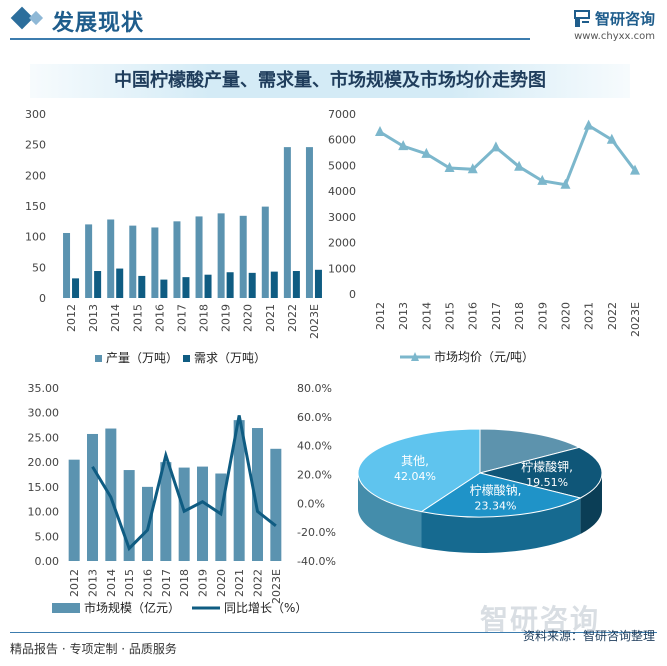 Image resolution: width=667 pixels, height=666 pixels. Describe the element at coordinates (36, 18) in the screenshot. I see `header-diamond-small-icon` at that location.